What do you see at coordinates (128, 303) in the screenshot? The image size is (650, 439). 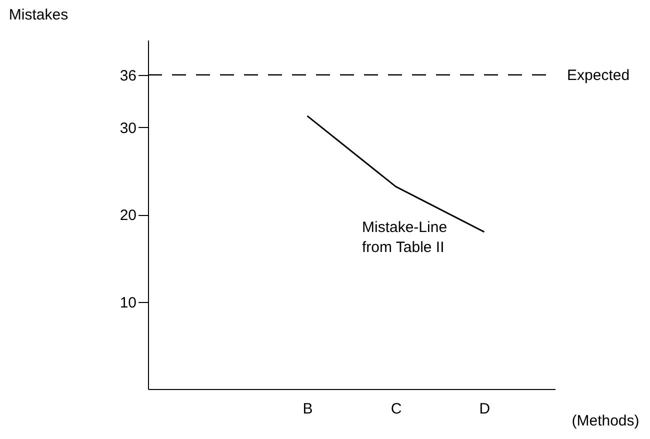 I see `y-tick-label: 10` at bounding box center [128, 303].